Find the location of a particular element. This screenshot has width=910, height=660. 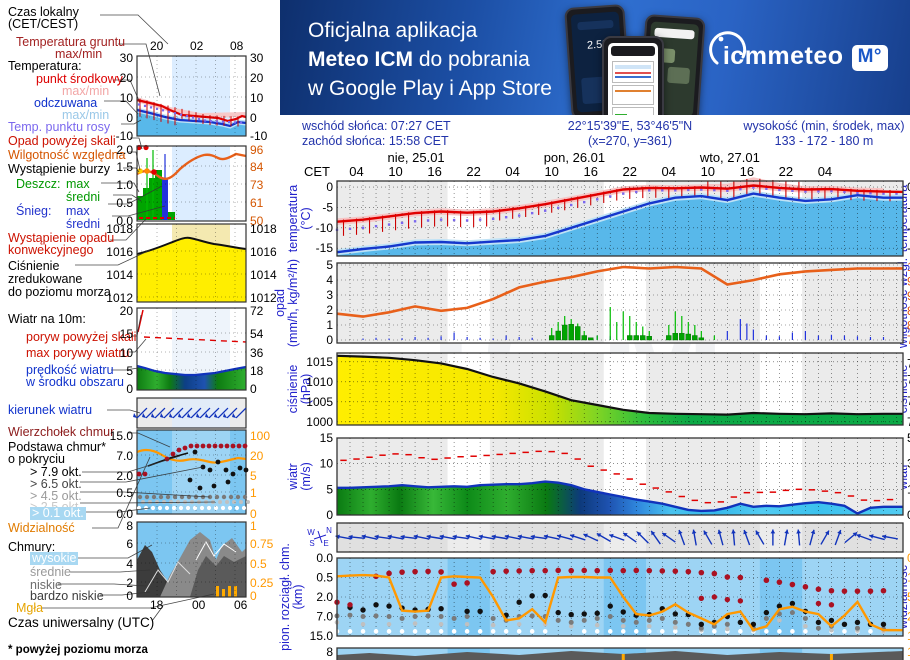

legend-wind-speed-1: prędkość wiatru is located at coordinates (70, 370).